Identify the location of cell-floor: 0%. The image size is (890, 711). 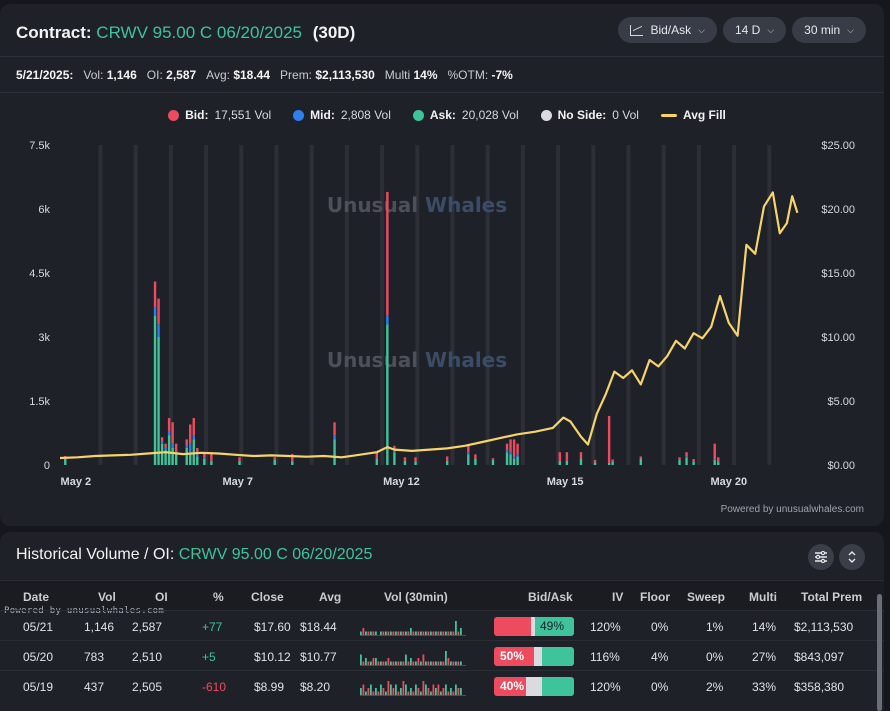
(660, 687).